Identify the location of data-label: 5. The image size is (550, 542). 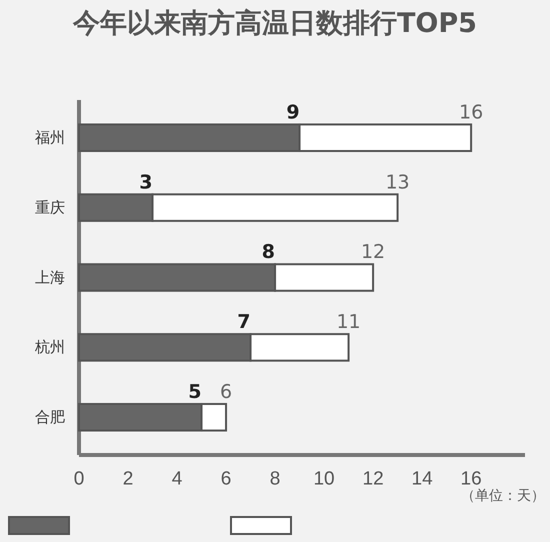
(195, 391).